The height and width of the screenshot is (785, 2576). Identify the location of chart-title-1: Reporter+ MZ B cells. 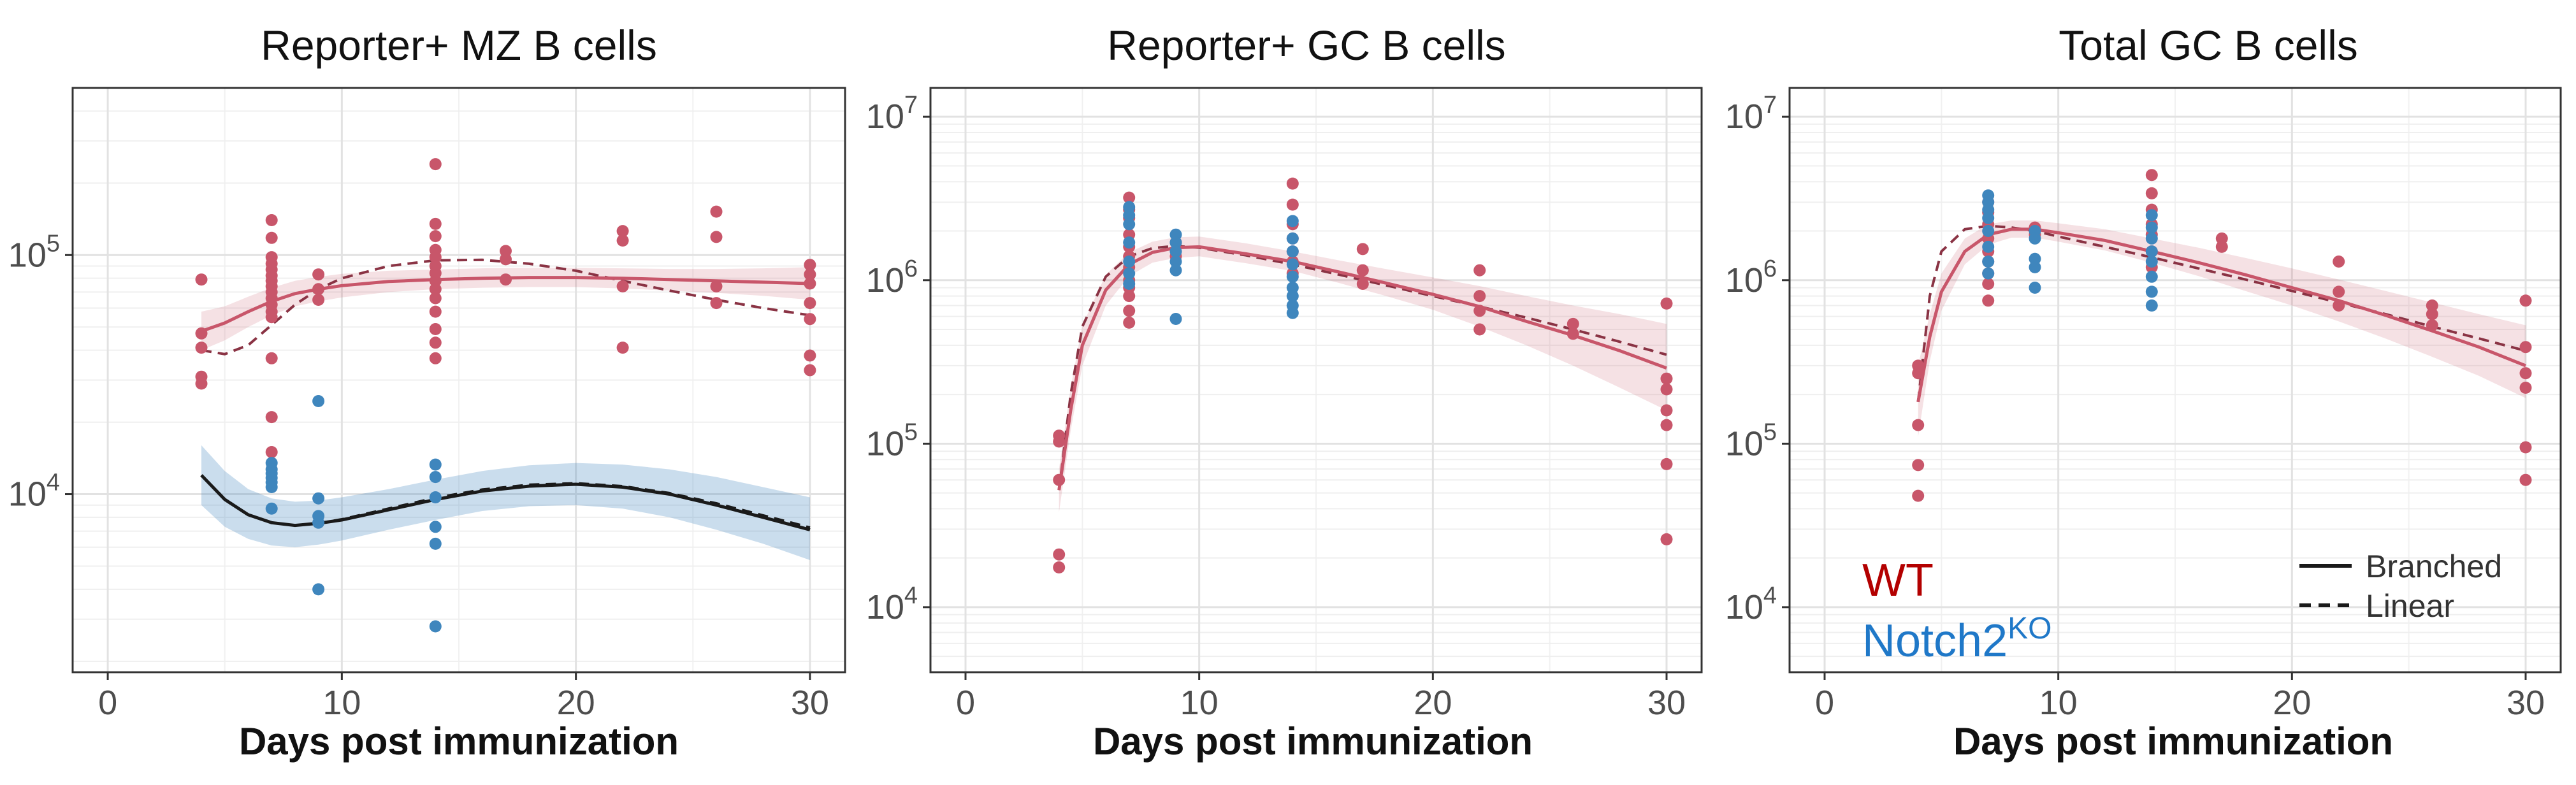
(459, 46).